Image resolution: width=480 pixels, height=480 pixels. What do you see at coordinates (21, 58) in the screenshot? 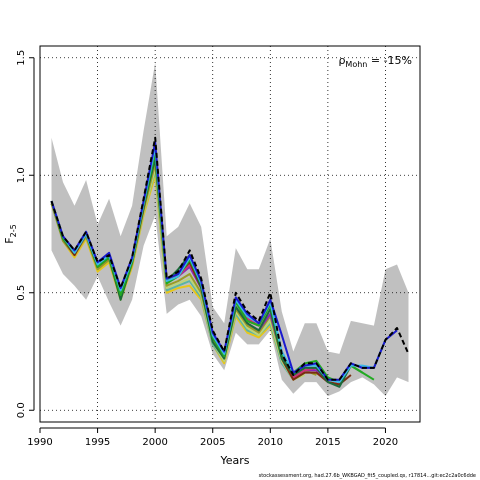
I see `y-tick-label-3: 1.5` at bounding box center [21, 58].